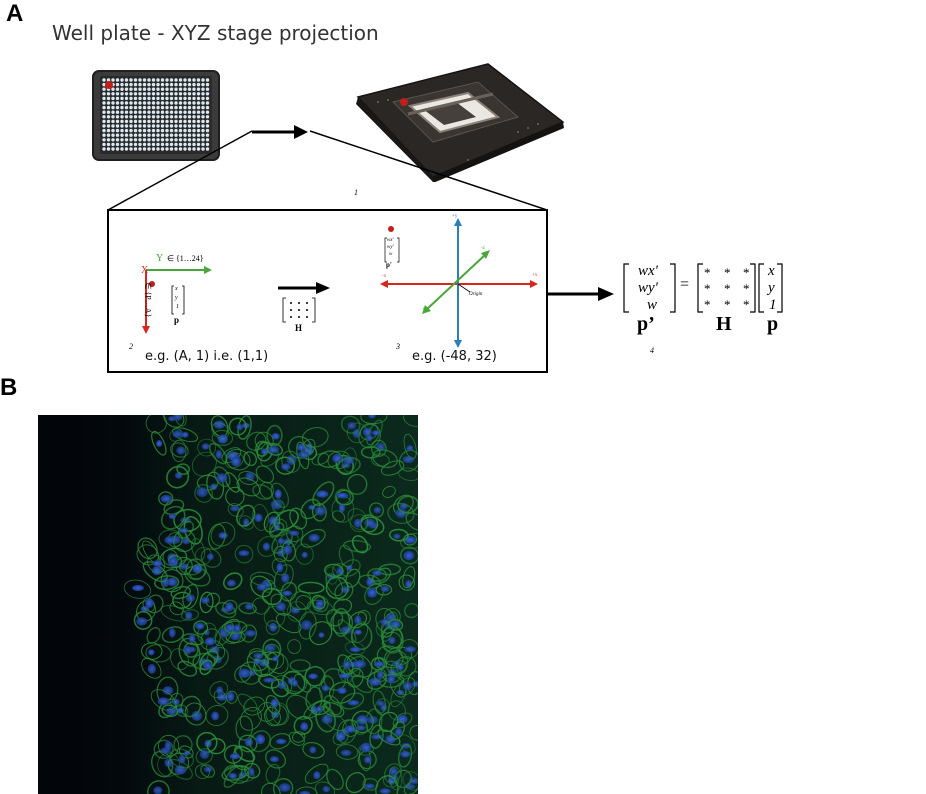  Describe the element at coordinates (727, 272) in the screenshot. I see `eq-star-01: *` at that location.